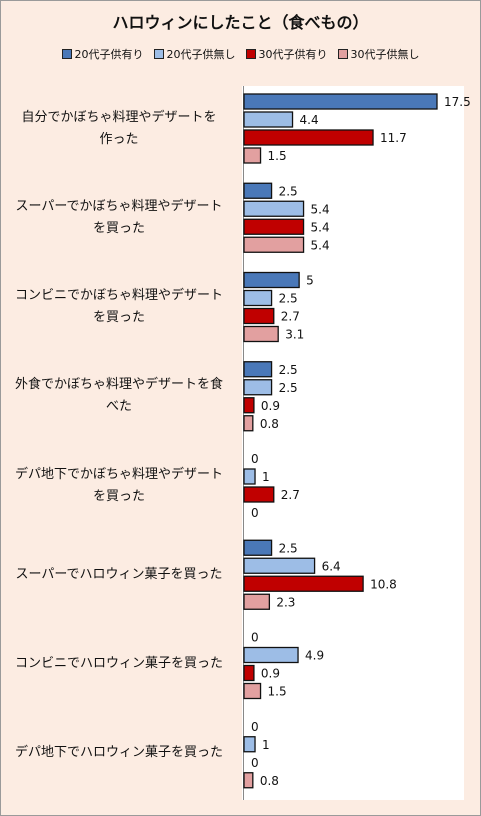 This screenshot has width=481, height=816. What do you see at coordinates (118, 385) in the screenshot?
I see `category-label-line: 外食でかぼちゃ料理やデザートを食` at bounding box center [118, 385].